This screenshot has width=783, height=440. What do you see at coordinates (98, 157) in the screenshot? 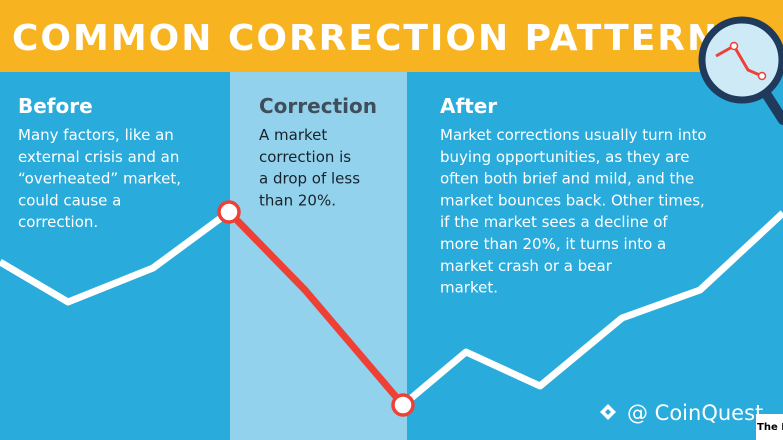
I see `panel-text-line: external crisis and an` at bounding box center [98, 157].